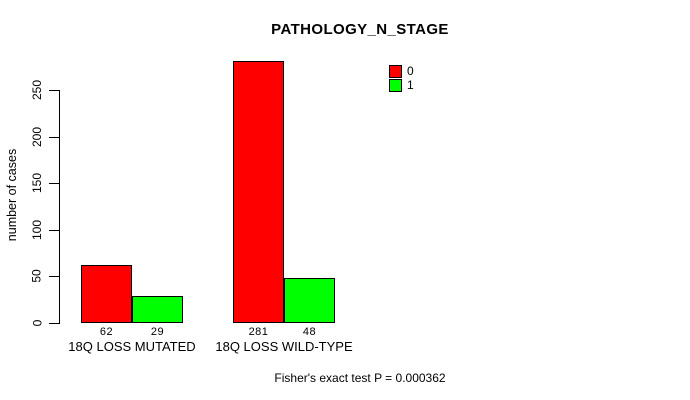 The height and width of the screenshot is (400, 690). I want to click on y-axis-tick-label: 200, so click(37, 137).